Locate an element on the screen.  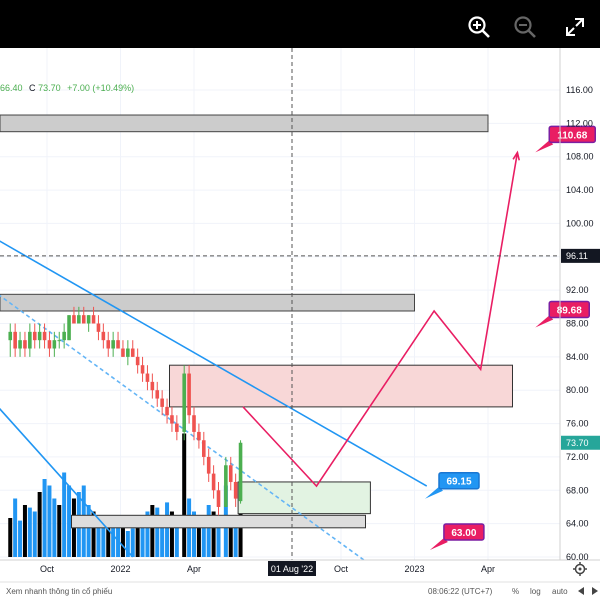
watermark-text: Xem nhanh thông tin cổ phiếu is located at coordinates (59, 591).